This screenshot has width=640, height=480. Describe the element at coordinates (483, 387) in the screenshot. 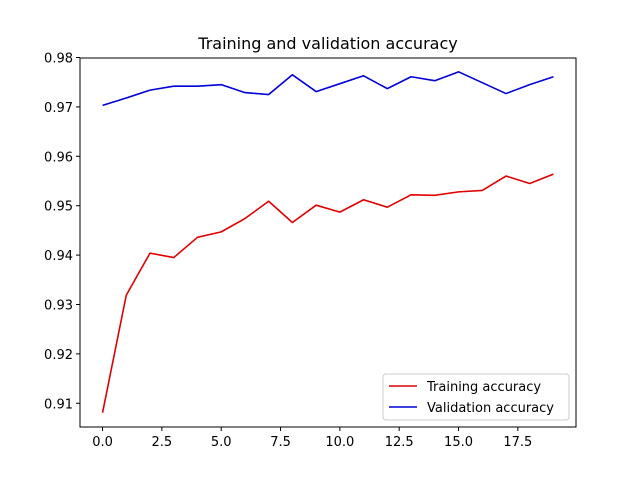

I see `legend-label-0: Training accuracy` at that location.